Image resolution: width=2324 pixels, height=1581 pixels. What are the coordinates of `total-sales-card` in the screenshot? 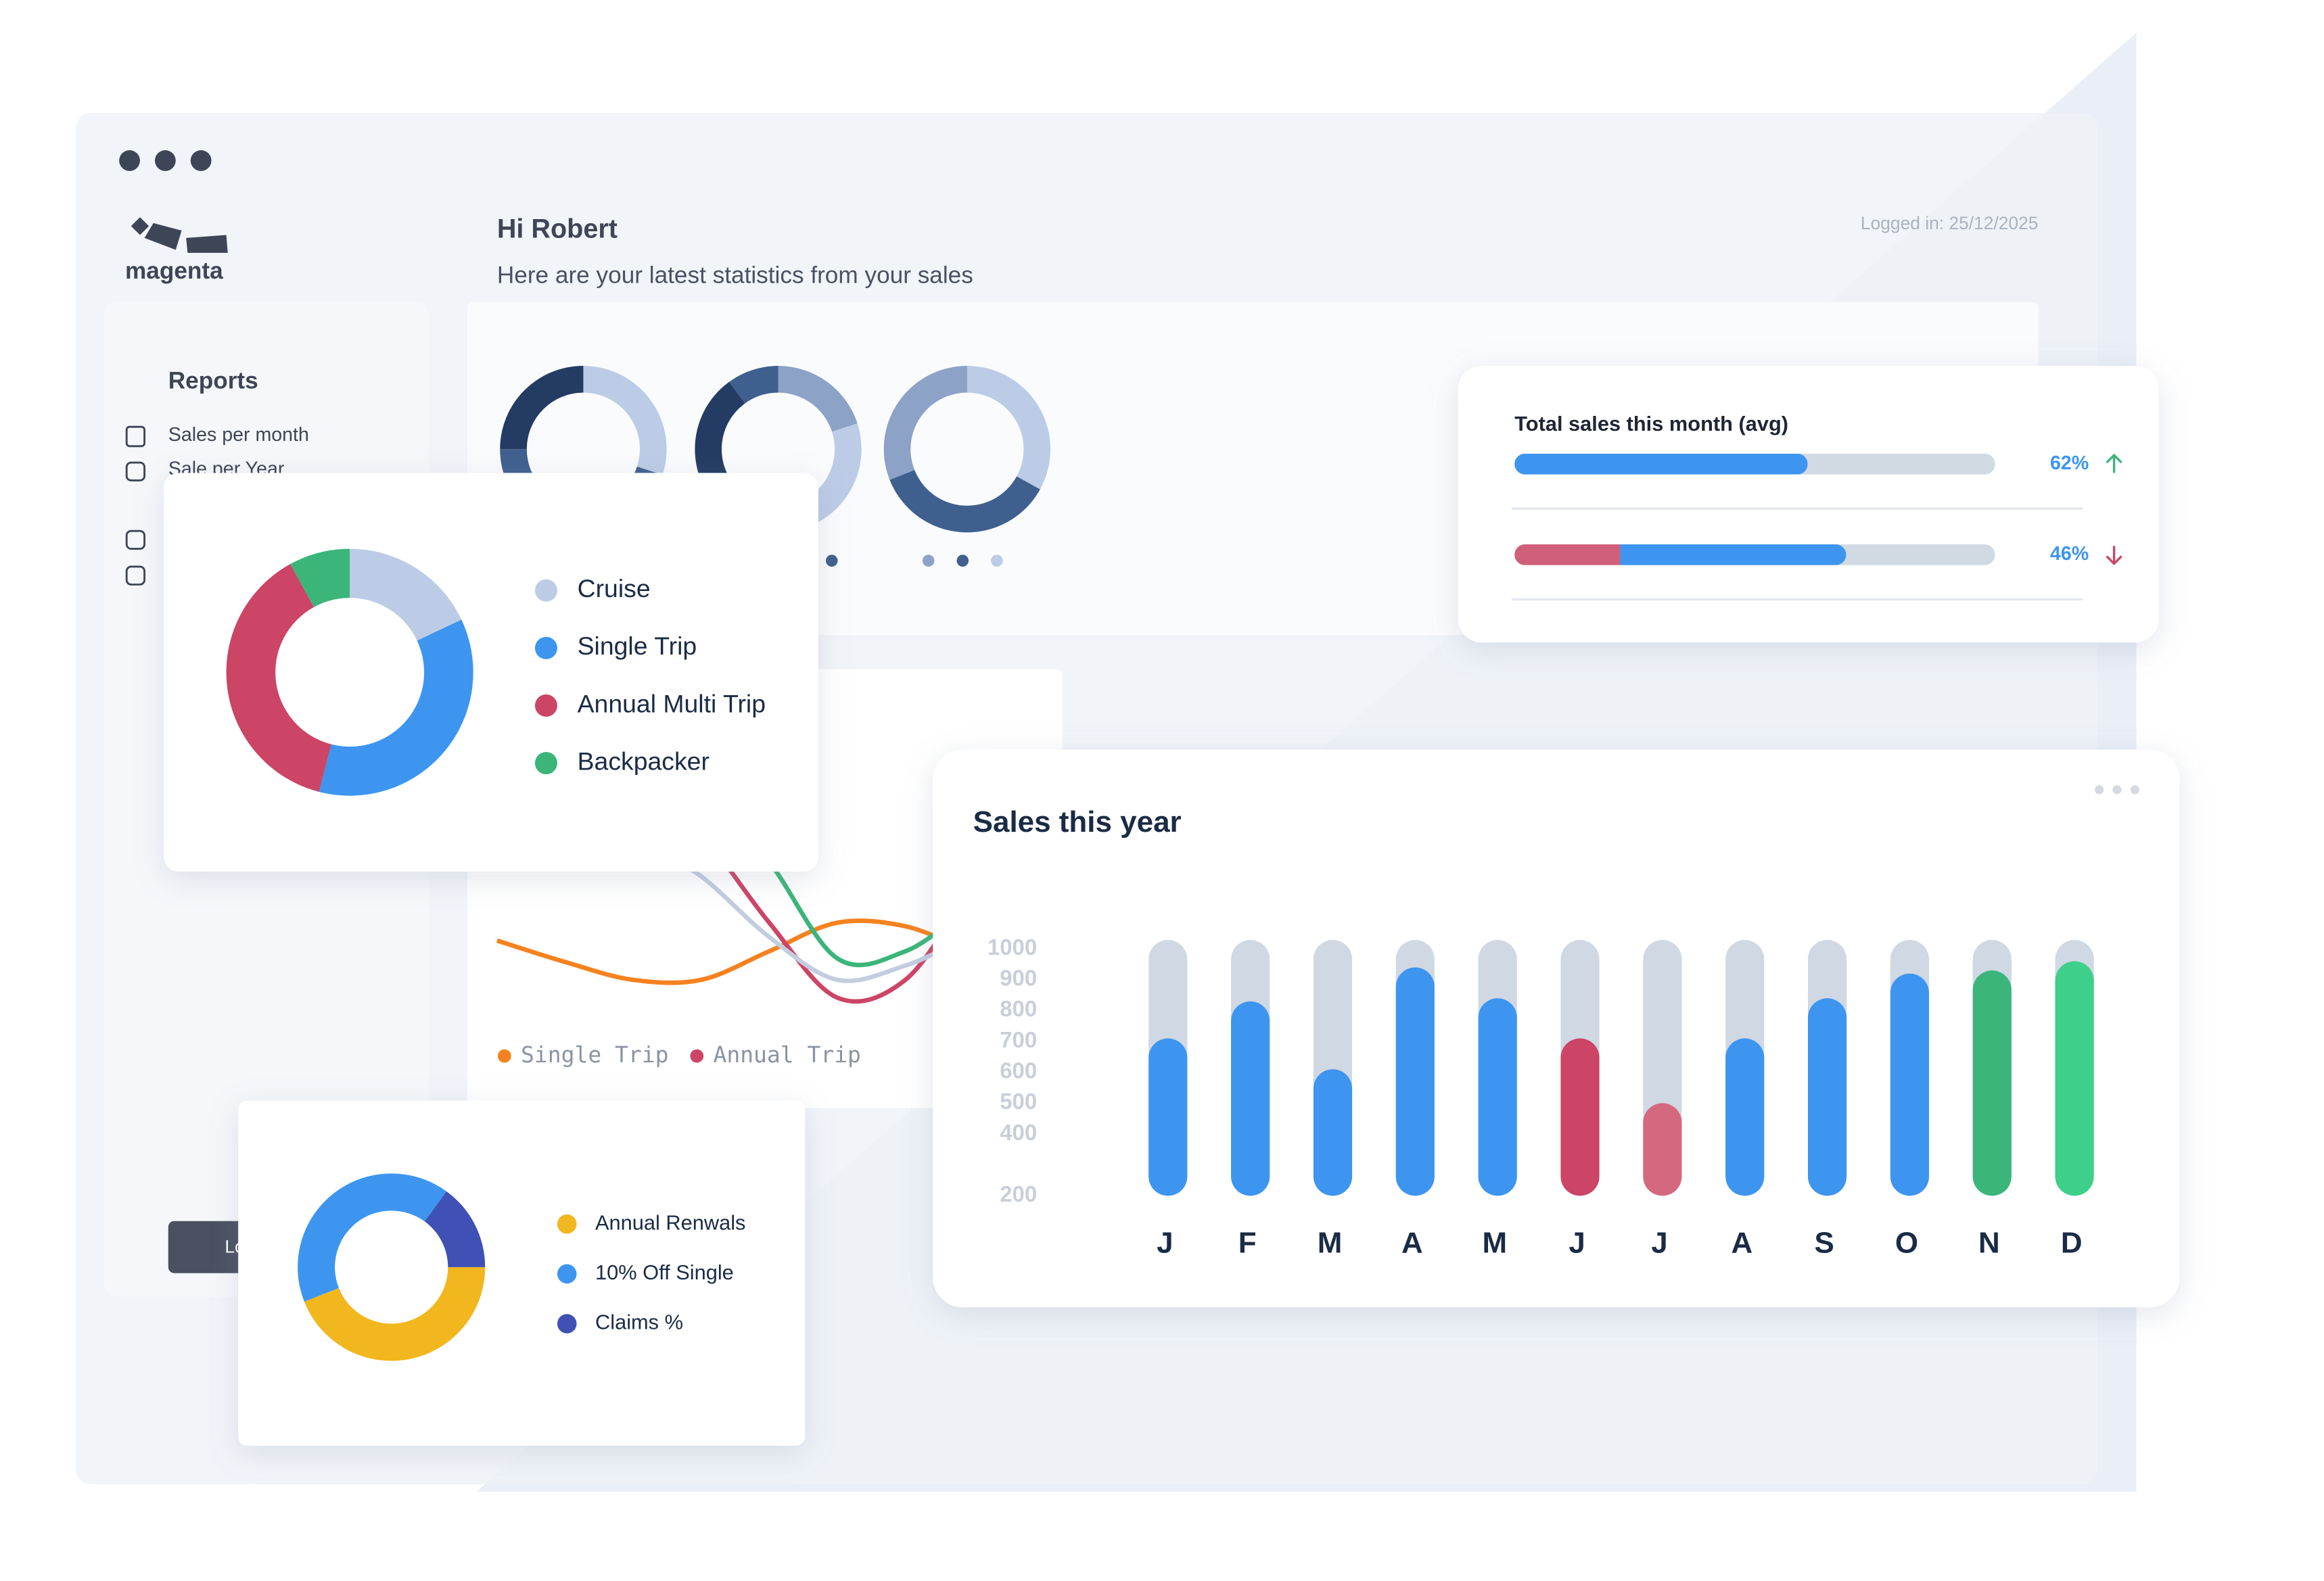 It's located at (1808, 504).